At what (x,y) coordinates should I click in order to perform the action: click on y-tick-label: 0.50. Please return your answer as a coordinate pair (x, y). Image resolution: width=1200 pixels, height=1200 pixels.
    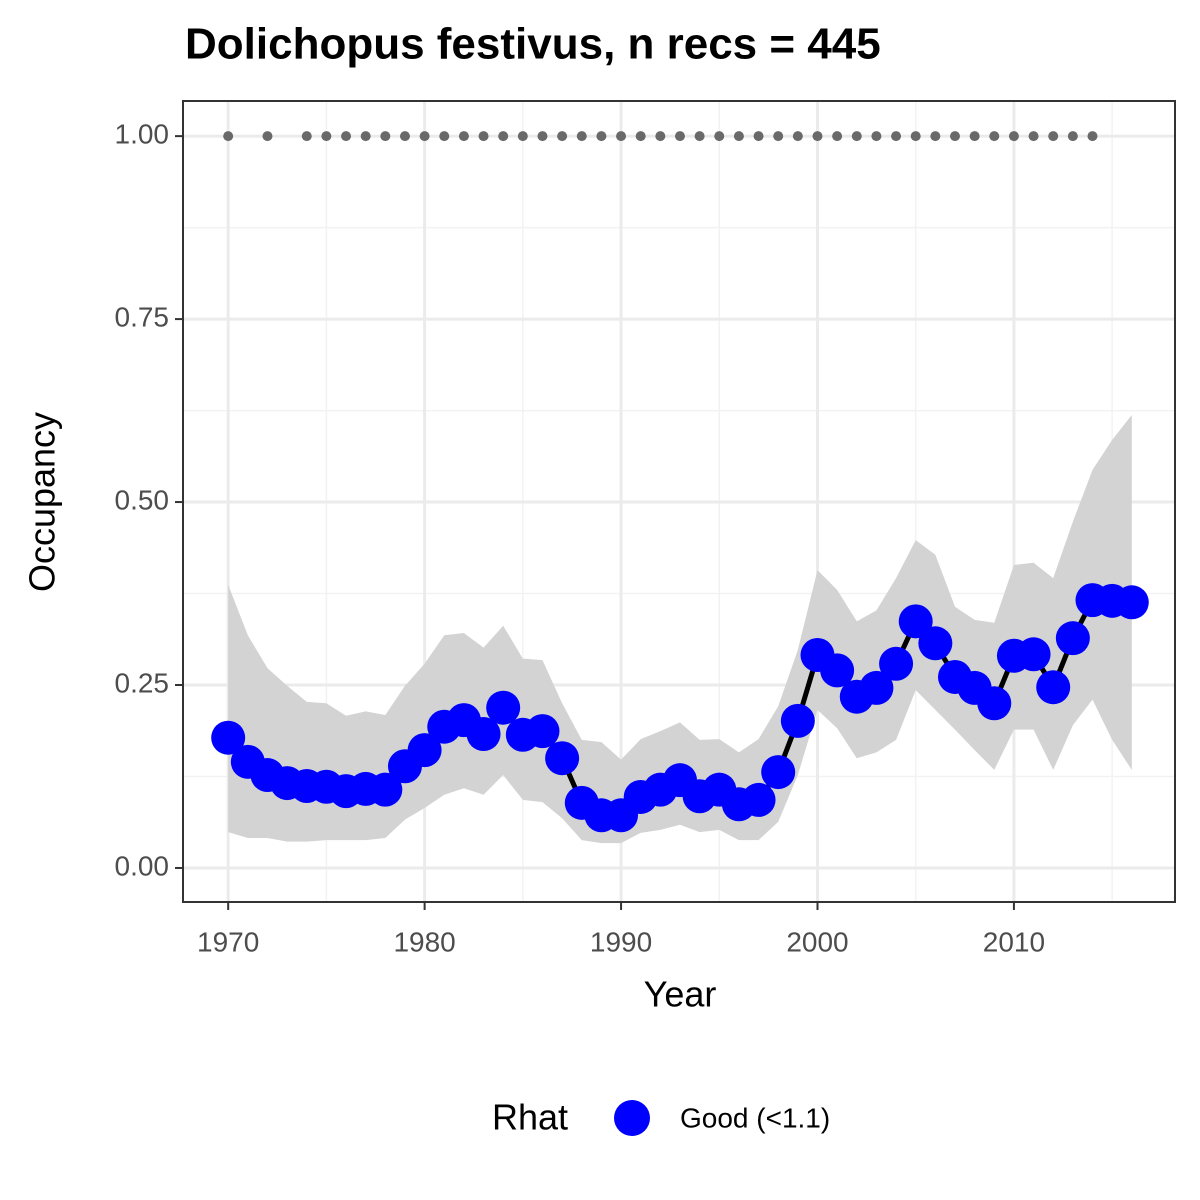
    Looking at the image, I should click on (142, 499).